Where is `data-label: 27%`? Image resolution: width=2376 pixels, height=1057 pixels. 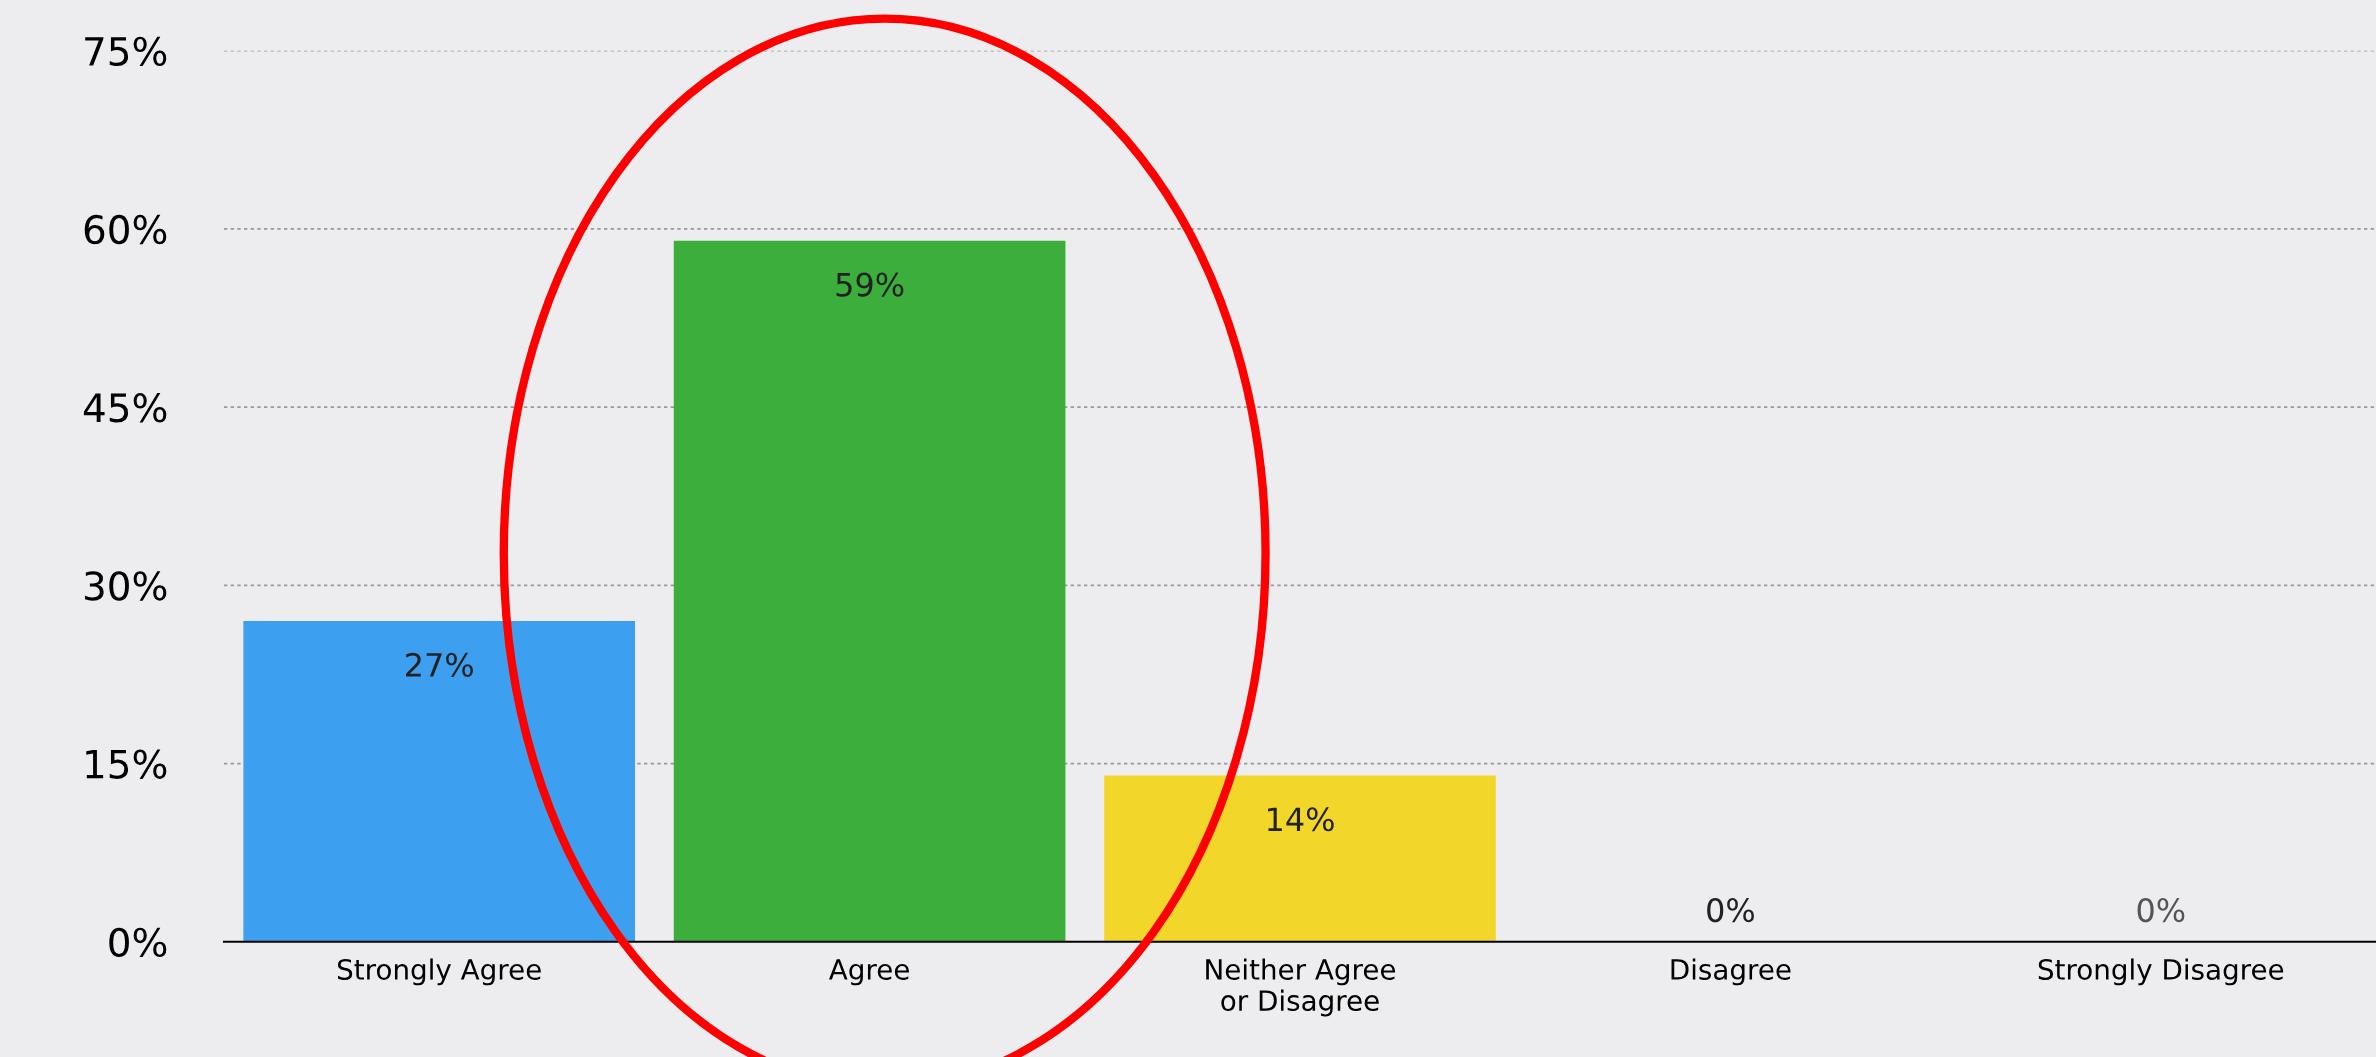
data-label: 27% is located at coordinates (439, 664).